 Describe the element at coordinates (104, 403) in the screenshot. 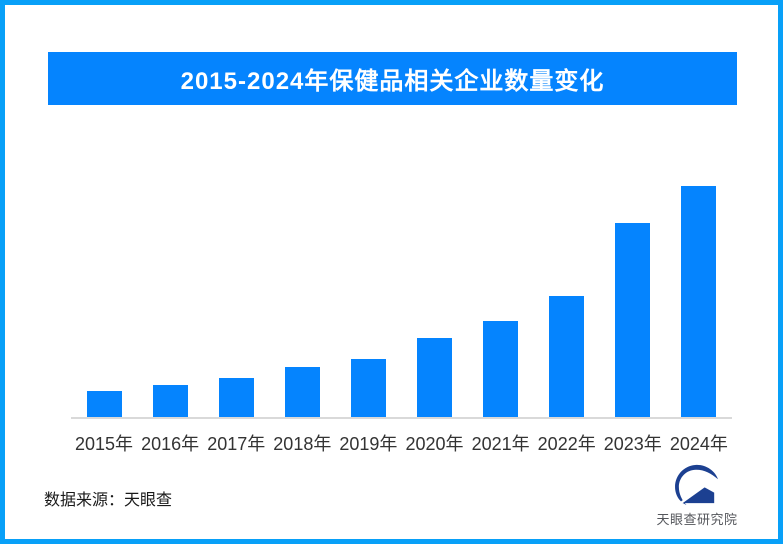

I see `bar-2015年` at that location.